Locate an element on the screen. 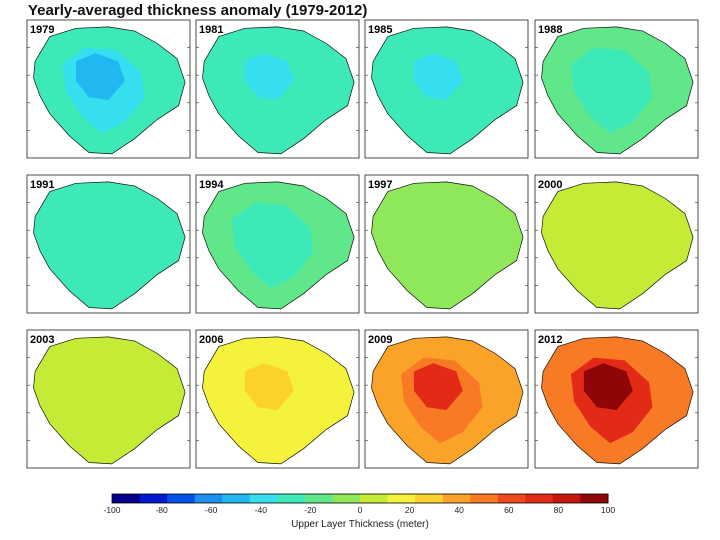 The height and width of the screenshot is (540, 720). panel-year-label: 1979 is located at coordinates (42, 30).